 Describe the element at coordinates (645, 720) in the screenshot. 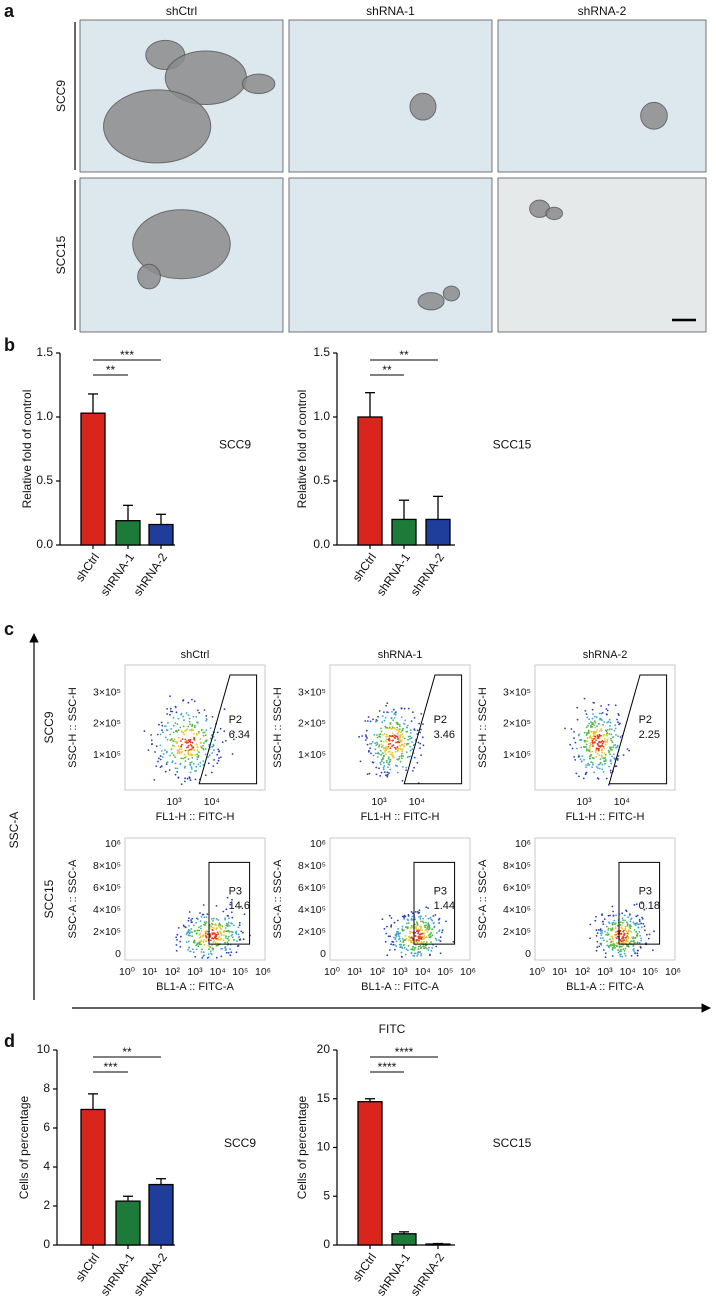

I see `gate-name: P2` at that location.